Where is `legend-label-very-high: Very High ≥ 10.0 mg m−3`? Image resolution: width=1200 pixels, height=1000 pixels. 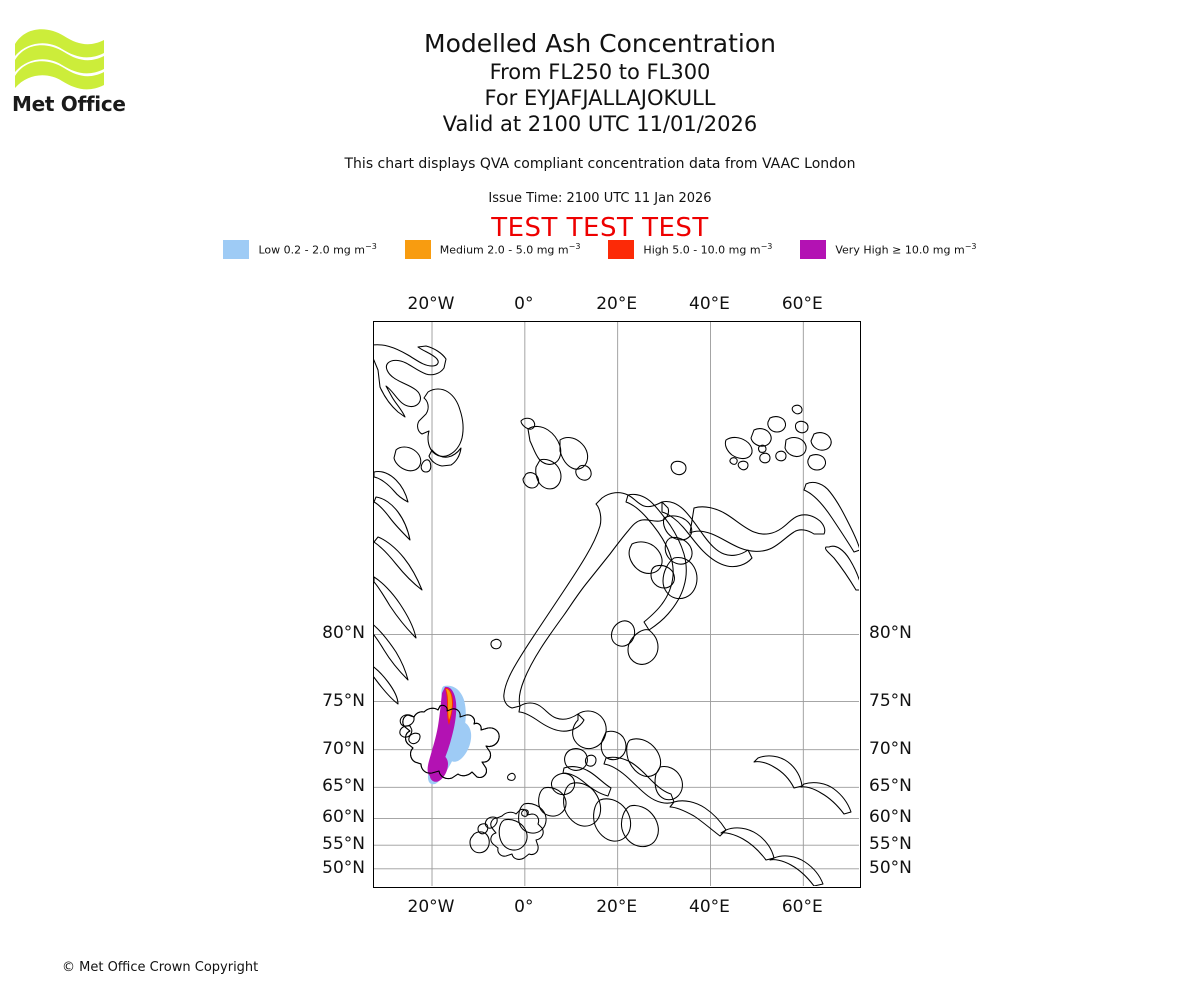 legend-label-very-high: Very High ≥ 10.0 mg m−3 is located at coordinates (906, 249).